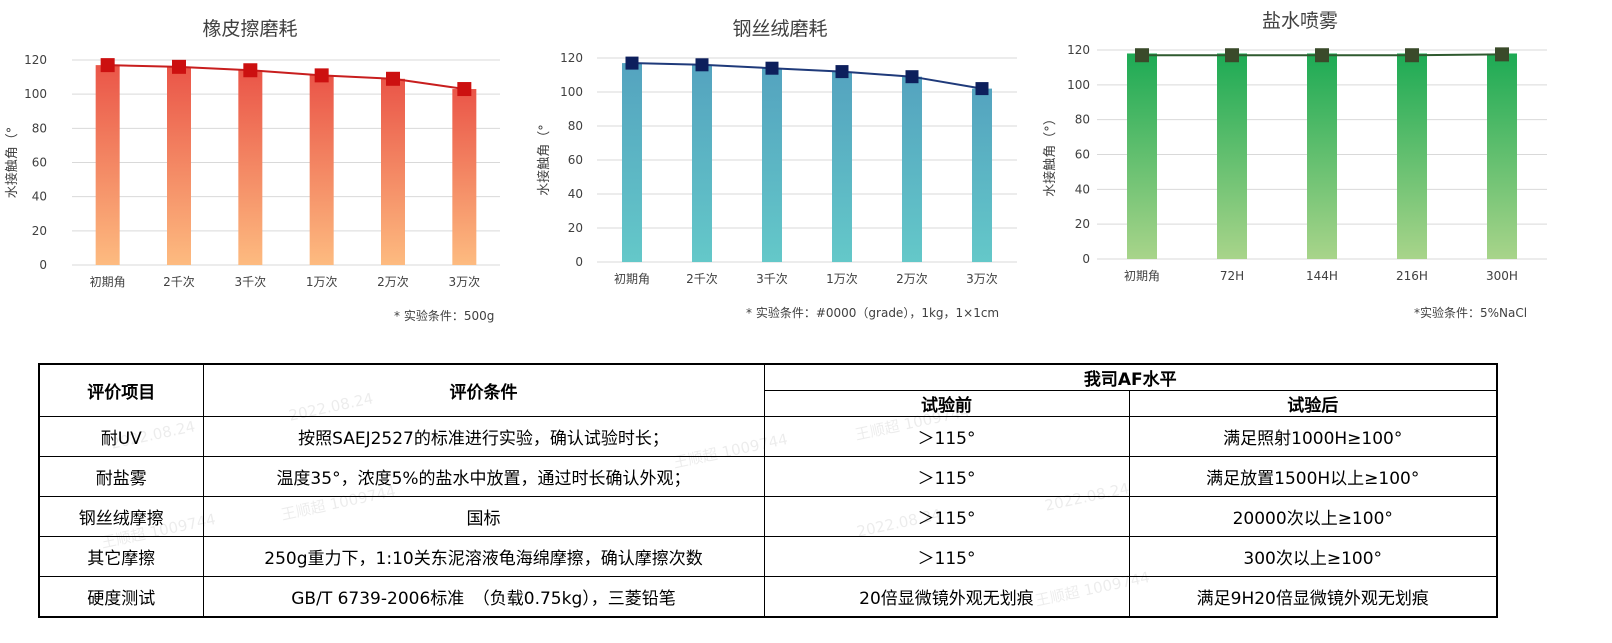 Image resolution: width=1612 pixels, height=643 pixels. I want to click on cell-after: 满足放置1500H以上≥100°, so click(1313, 476).